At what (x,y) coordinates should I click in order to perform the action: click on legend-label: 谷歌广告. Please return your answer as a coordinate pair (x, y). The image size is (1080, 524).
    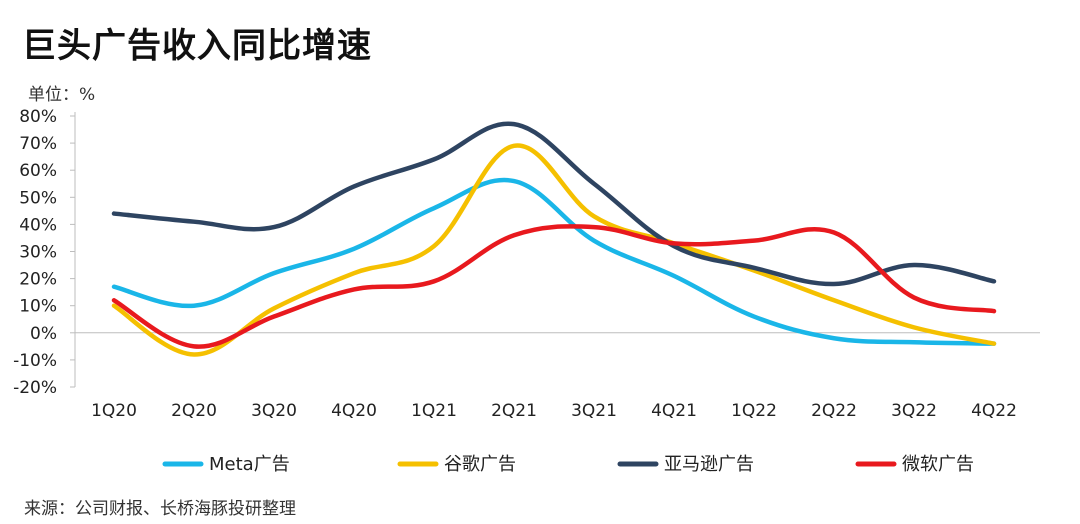
    Looking at the image, I should click on (480, 464).